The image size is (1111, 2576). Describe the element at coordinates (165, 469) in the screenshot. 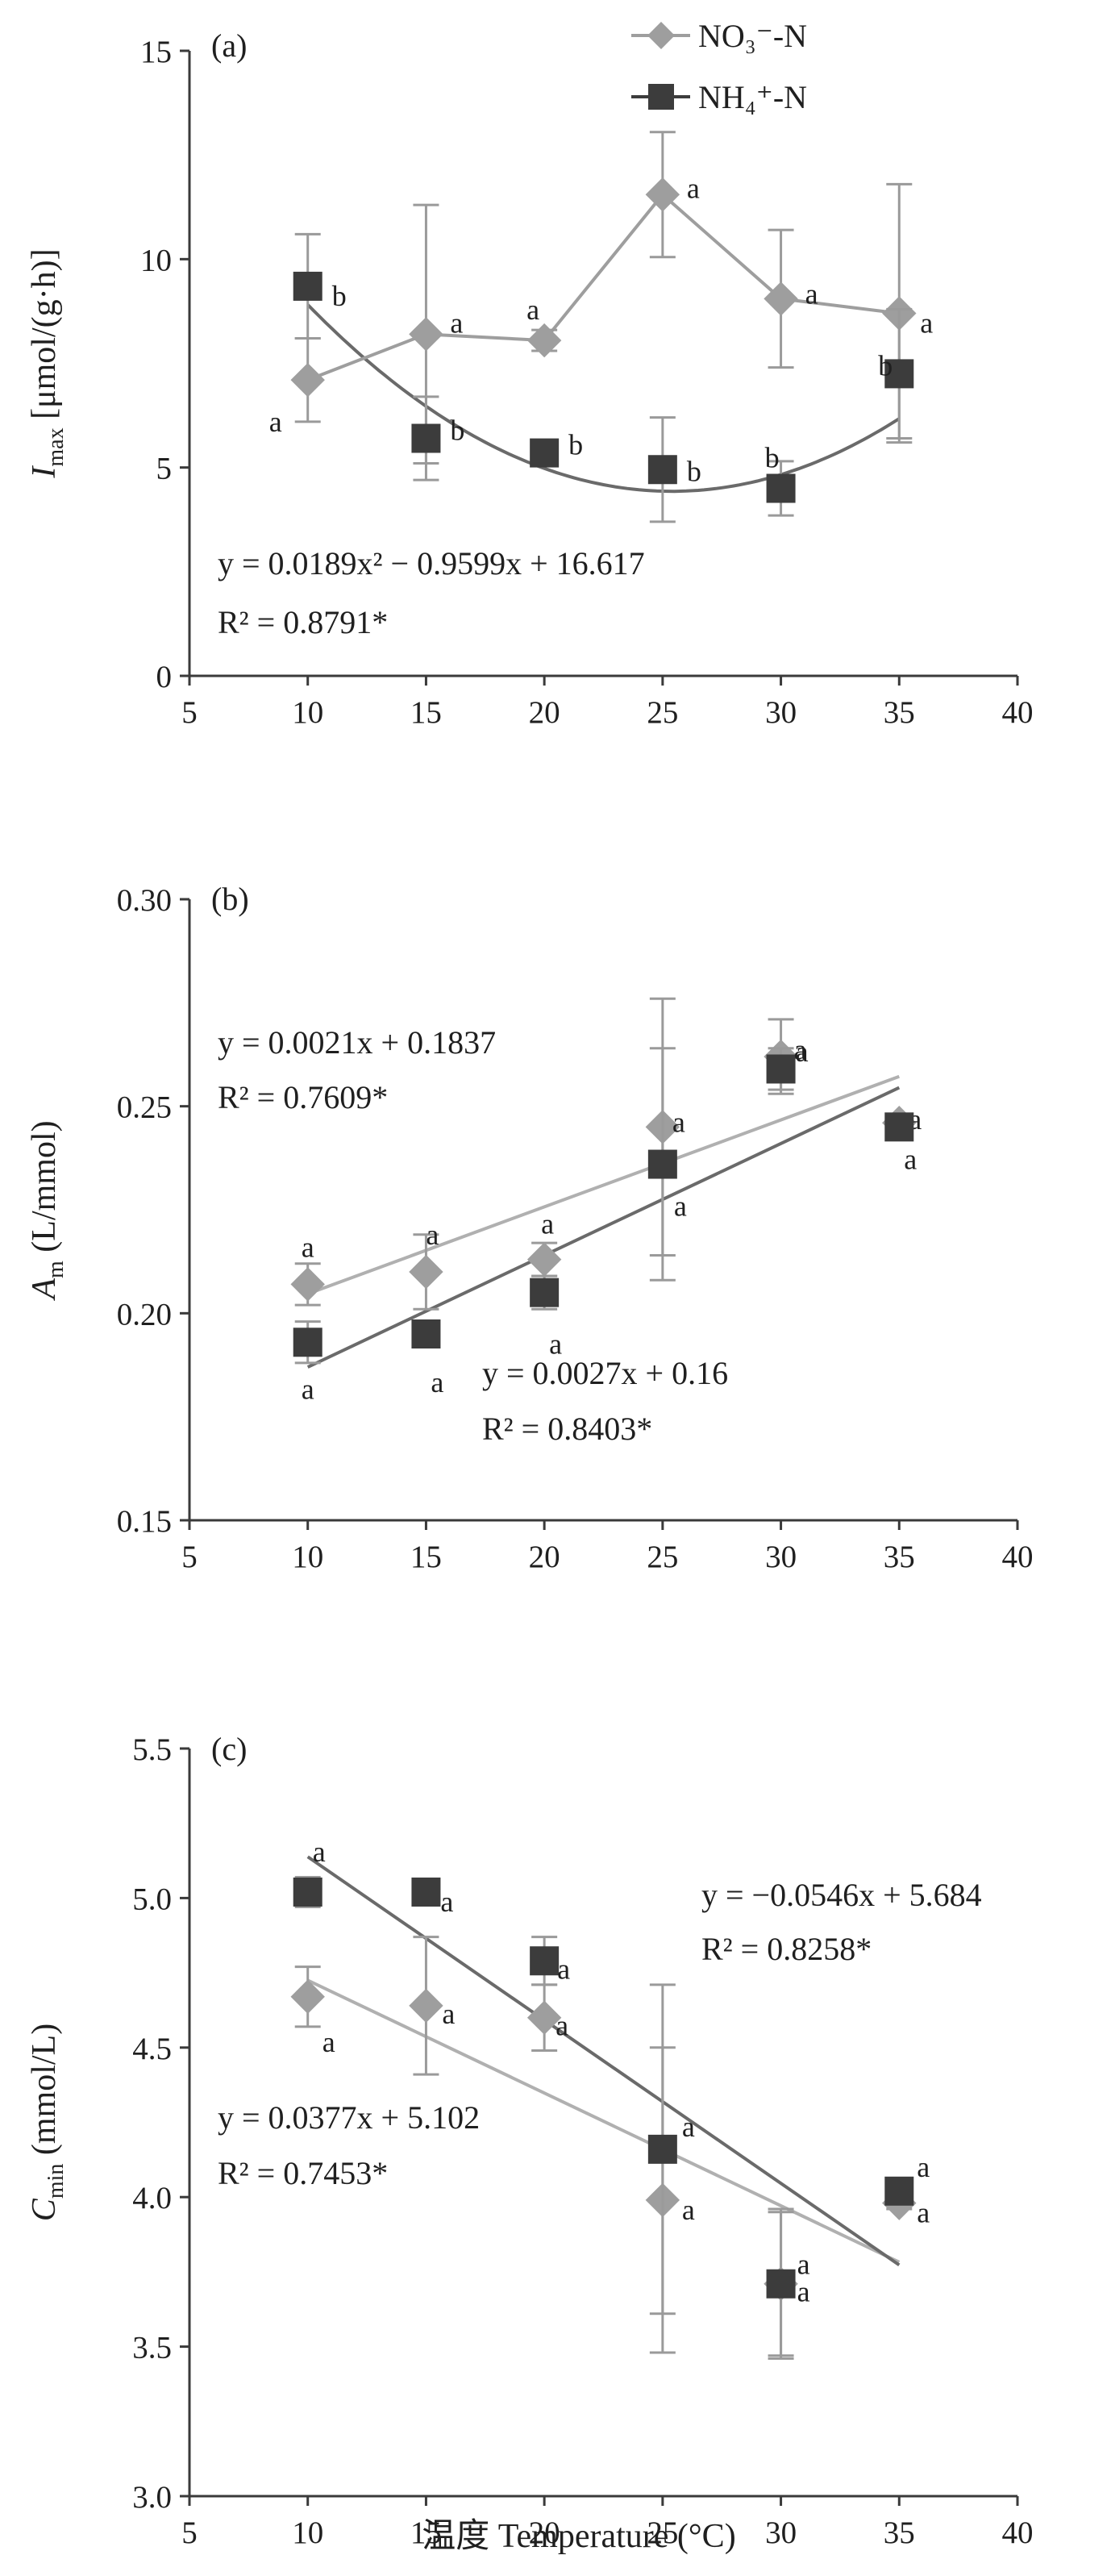

I see `y-tick-label: 5` at that location.